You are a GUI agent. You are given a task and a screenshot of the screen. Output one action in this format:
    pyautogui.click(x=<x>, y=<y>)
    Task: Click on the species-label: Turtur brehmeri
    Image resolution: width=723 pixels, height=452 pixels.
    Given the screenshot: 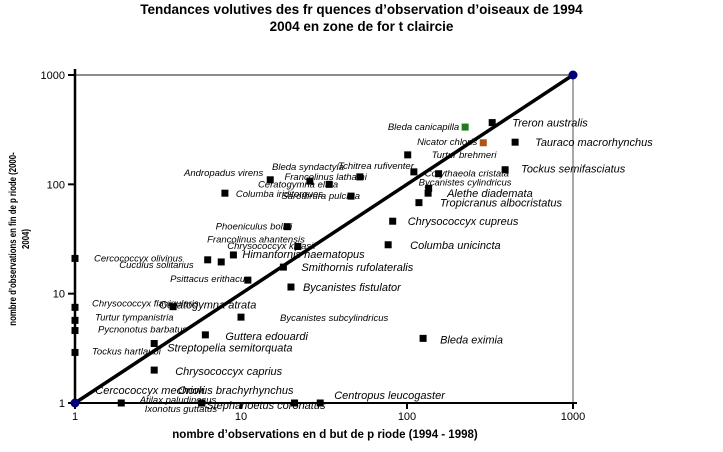 What is the action you would take?
    pyautogui.click(x=465, y=155)
    